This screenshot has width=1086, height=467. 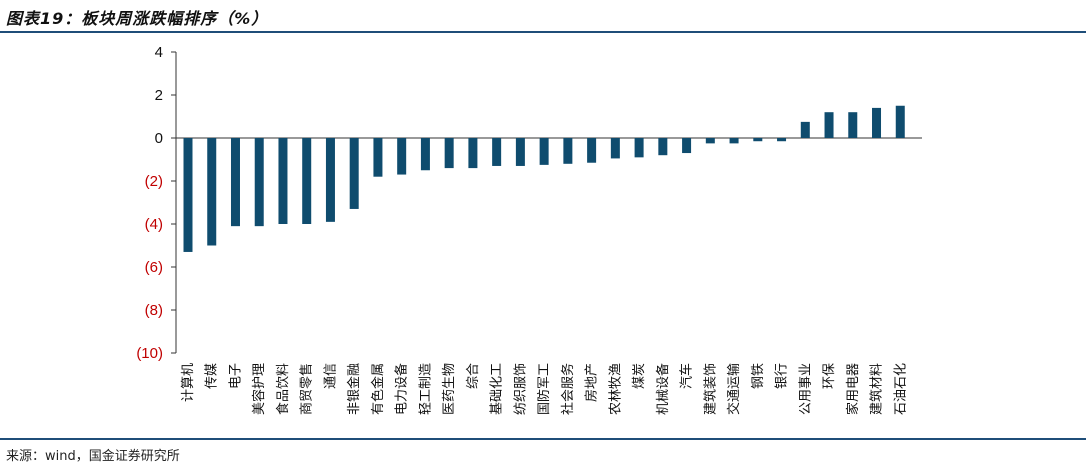 What do you see at coordinates (259, 389) in the screenshot?
I see `x-tick-label: 美容护理` at bounding box center [259, 389].